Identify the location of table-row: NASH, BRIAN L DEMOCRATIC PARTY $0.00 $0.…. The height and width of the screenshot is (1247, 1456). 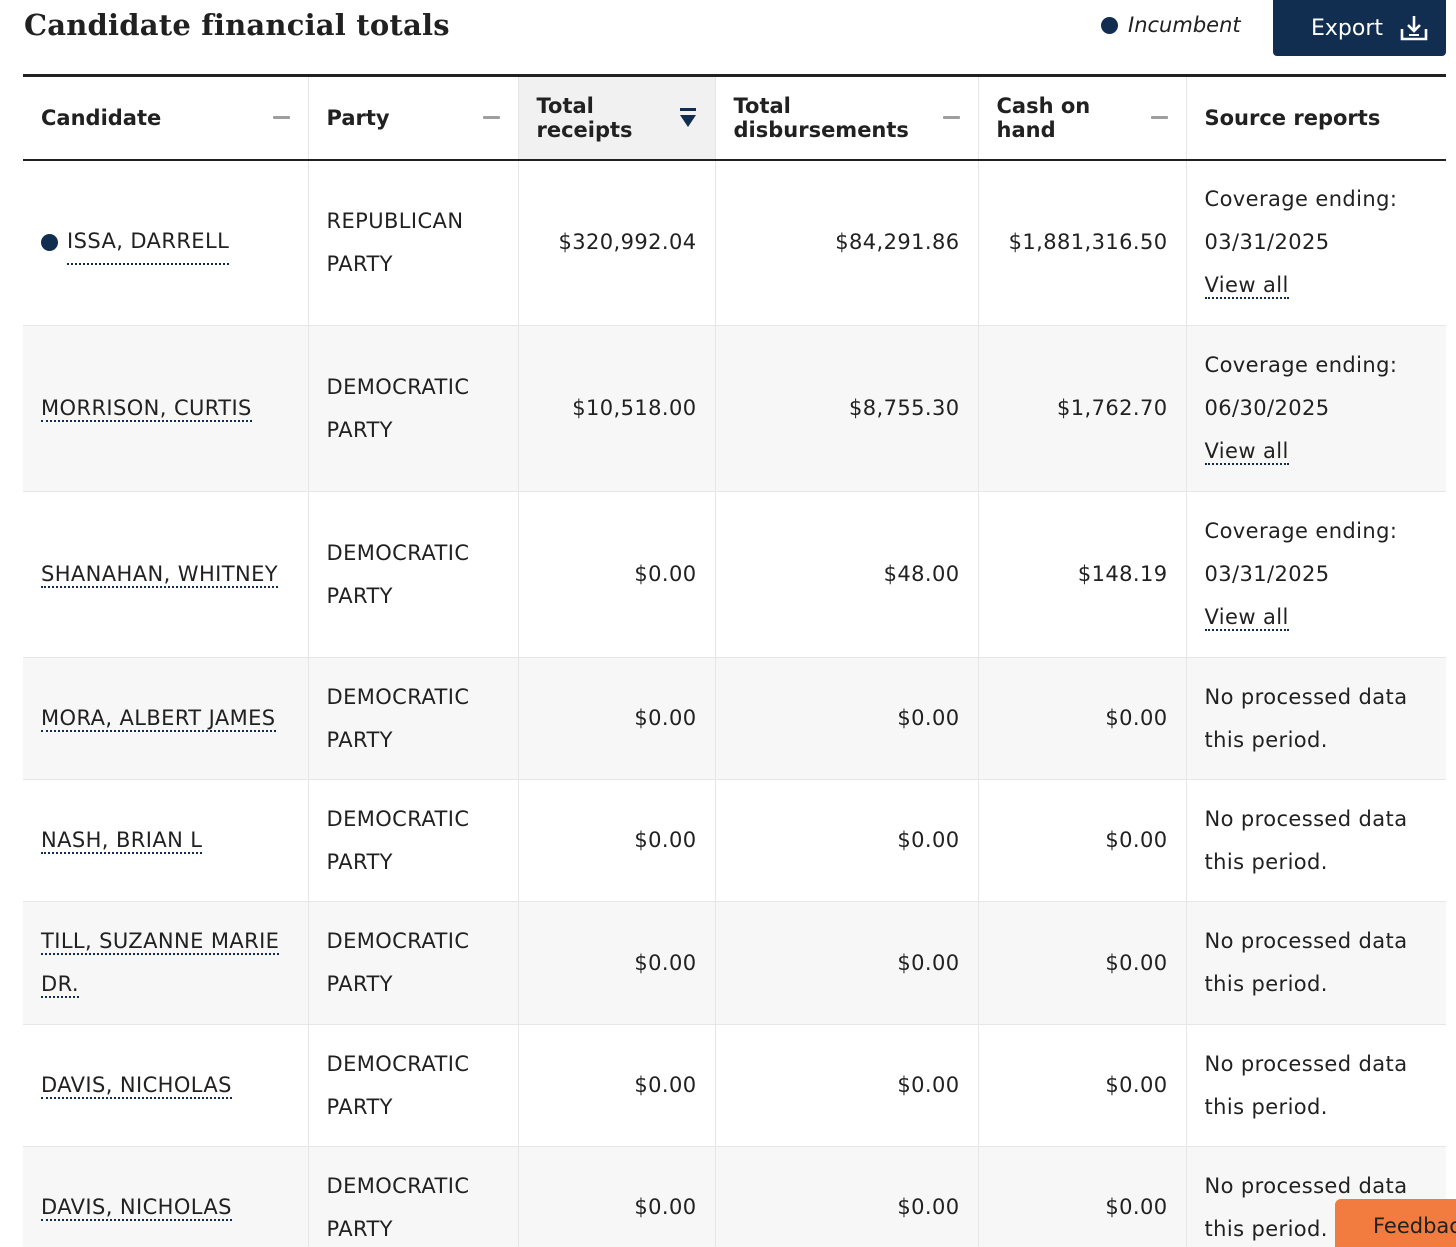
(734, 840).